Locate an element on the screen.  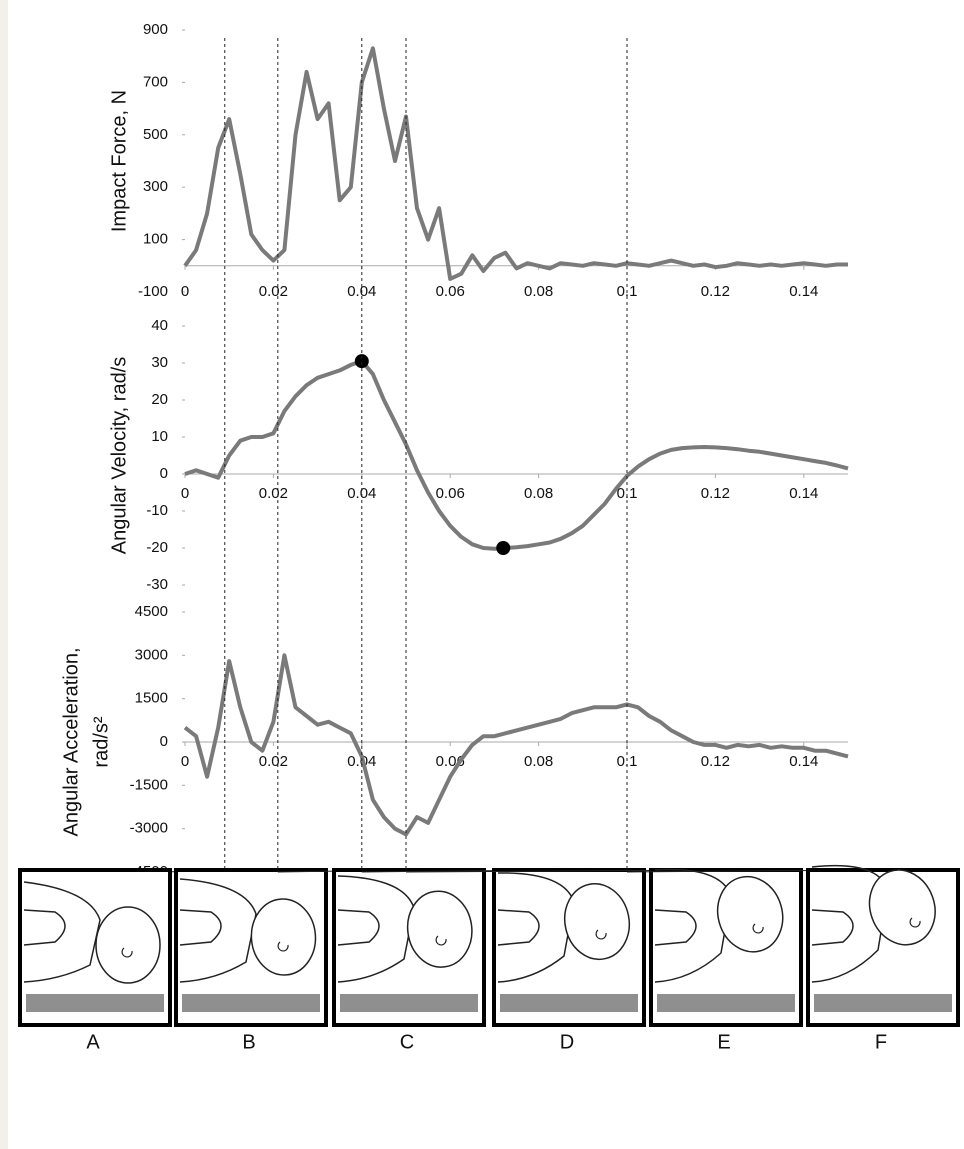
x-tick-label: 0.04 is located at coordinates (361, 493).